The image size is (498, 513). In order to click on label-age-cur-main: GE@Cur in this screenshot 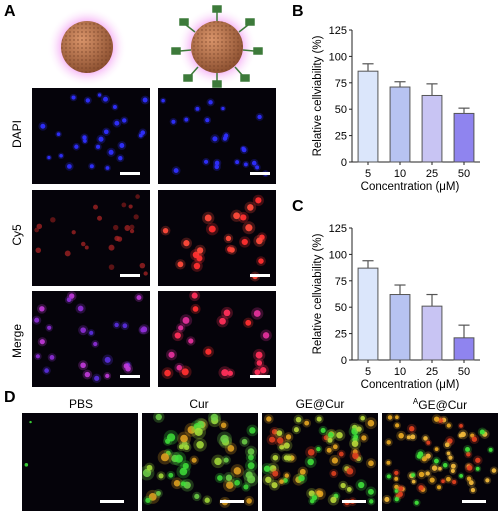, I will do `click(443, 405)`.